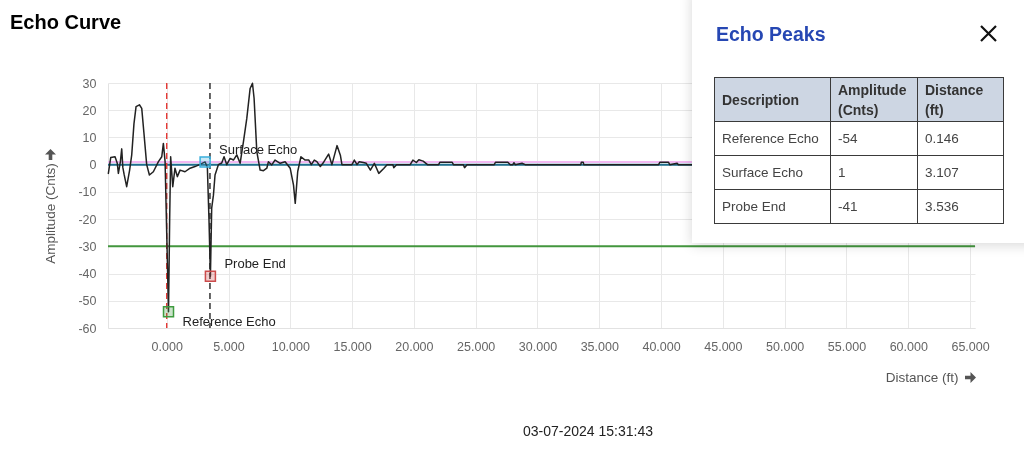  What do you see at coordinates (87, 274) in the screenshot?
I see `y-tick-label: -40` at bounding box center [87, 274].